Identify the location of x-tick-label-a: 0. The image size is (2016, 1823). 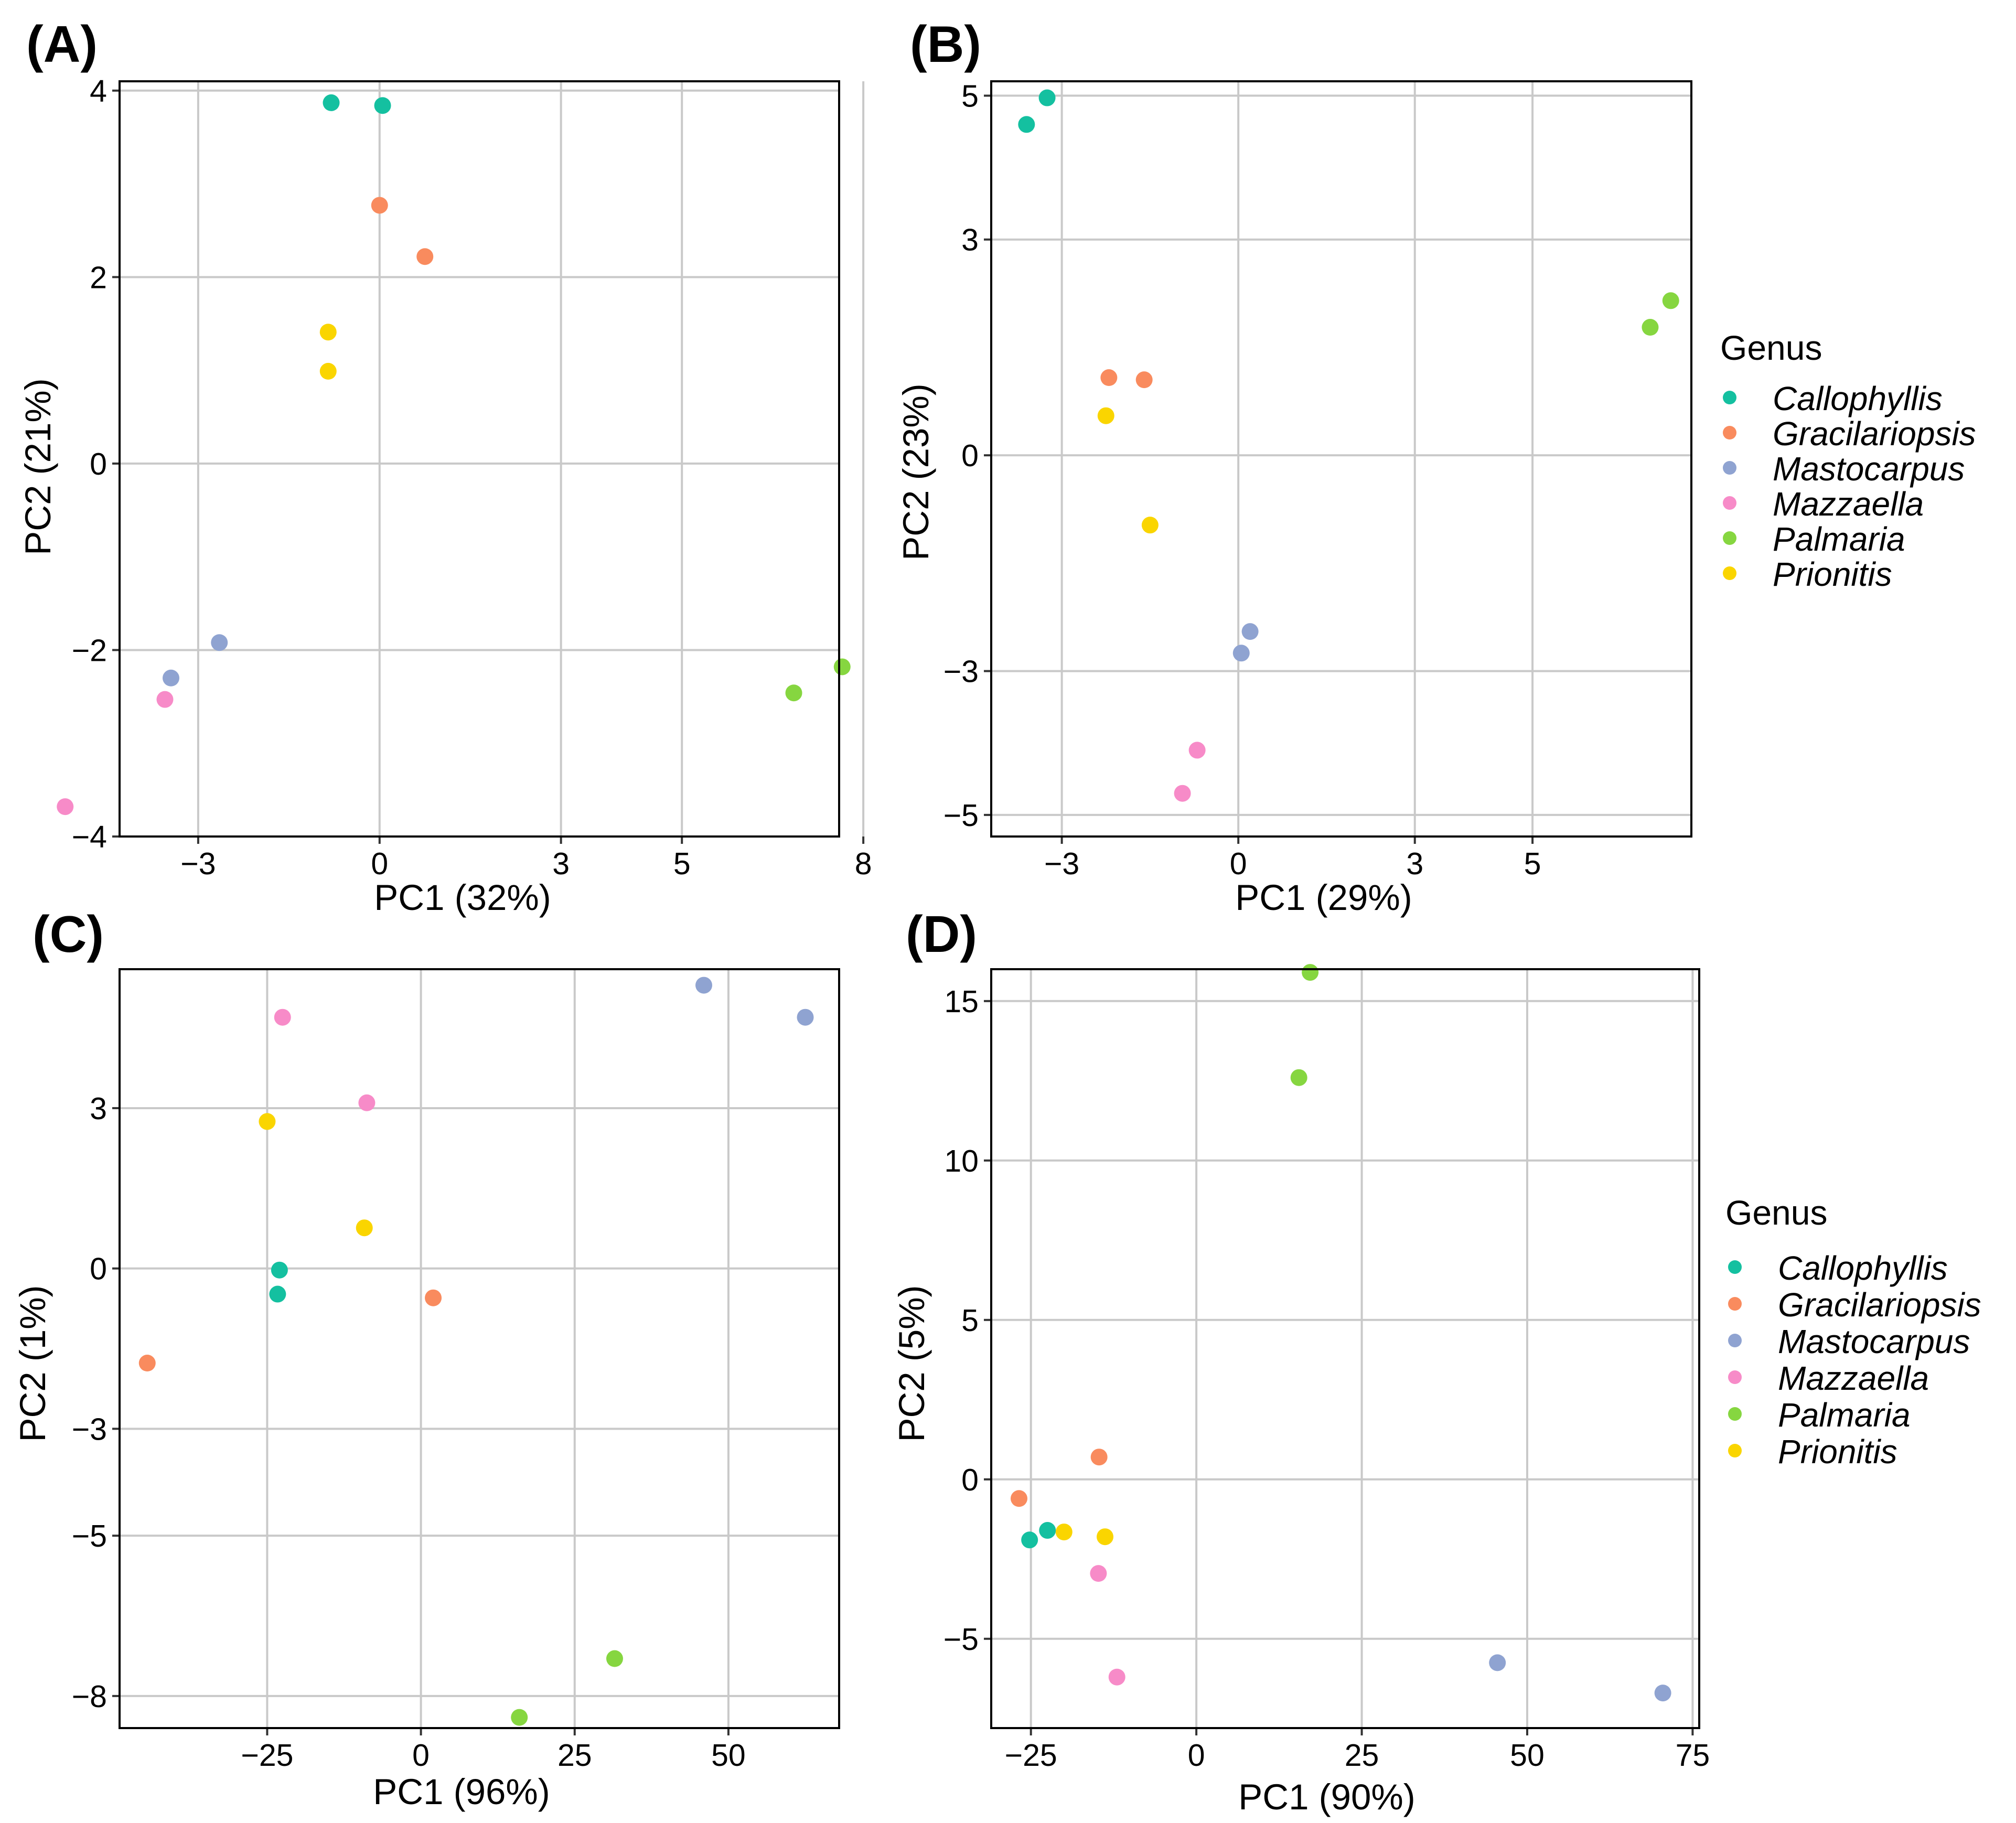
(379, 863).